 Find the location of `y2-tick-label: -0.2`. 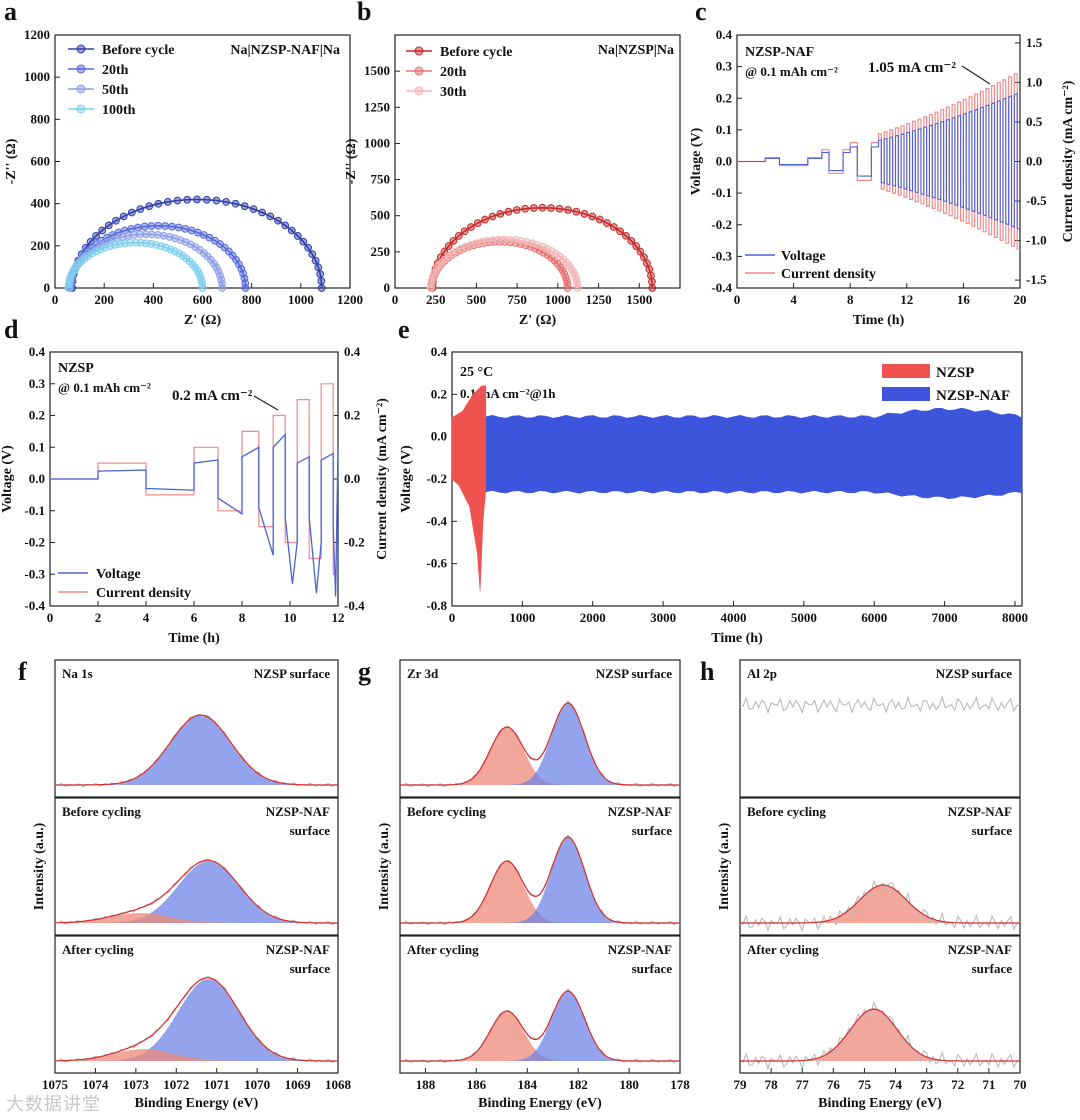

y2-tick-label: -0.2 is located at coordinates (354, 542).